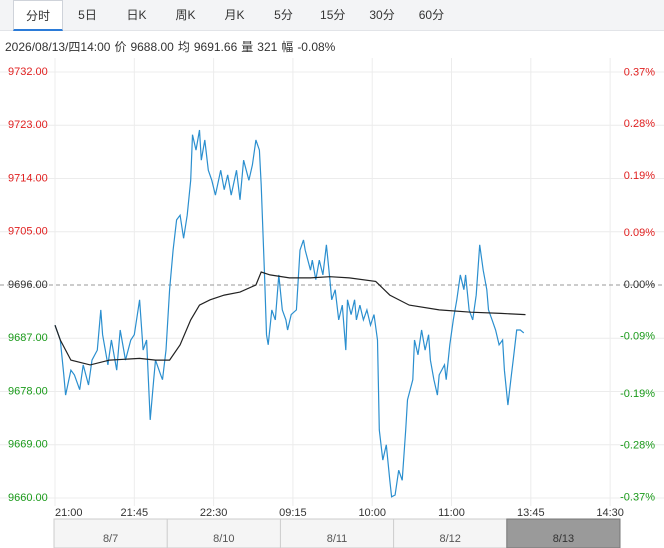  What do you see at coordinates (610, 513) in the screenshot?
I see `x-tick-label: 14:30` at bounding box center [610, 513].